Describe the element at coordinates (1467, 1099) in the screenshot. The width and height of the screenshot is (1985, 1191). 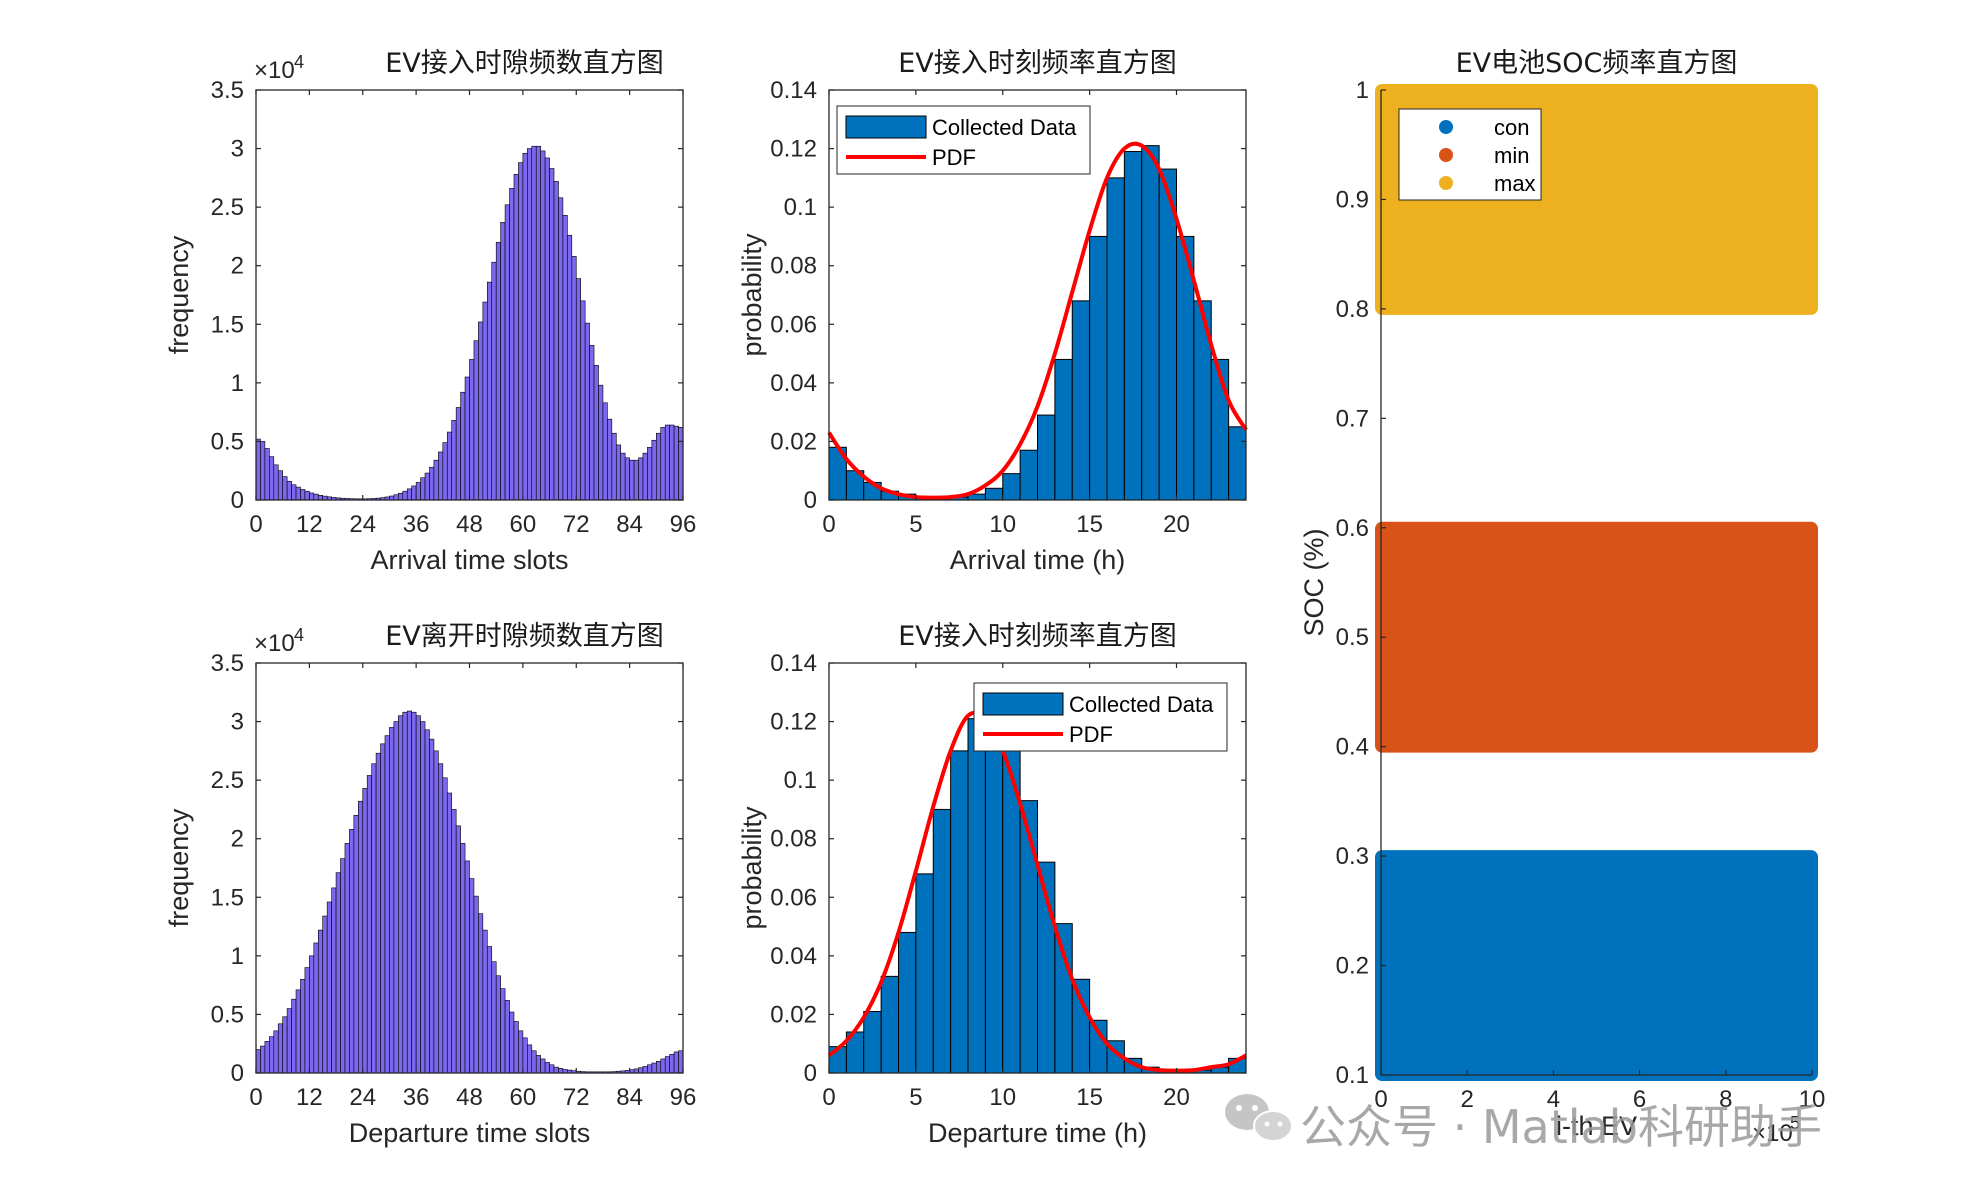
I see `x-tick-label: 2` at that location.